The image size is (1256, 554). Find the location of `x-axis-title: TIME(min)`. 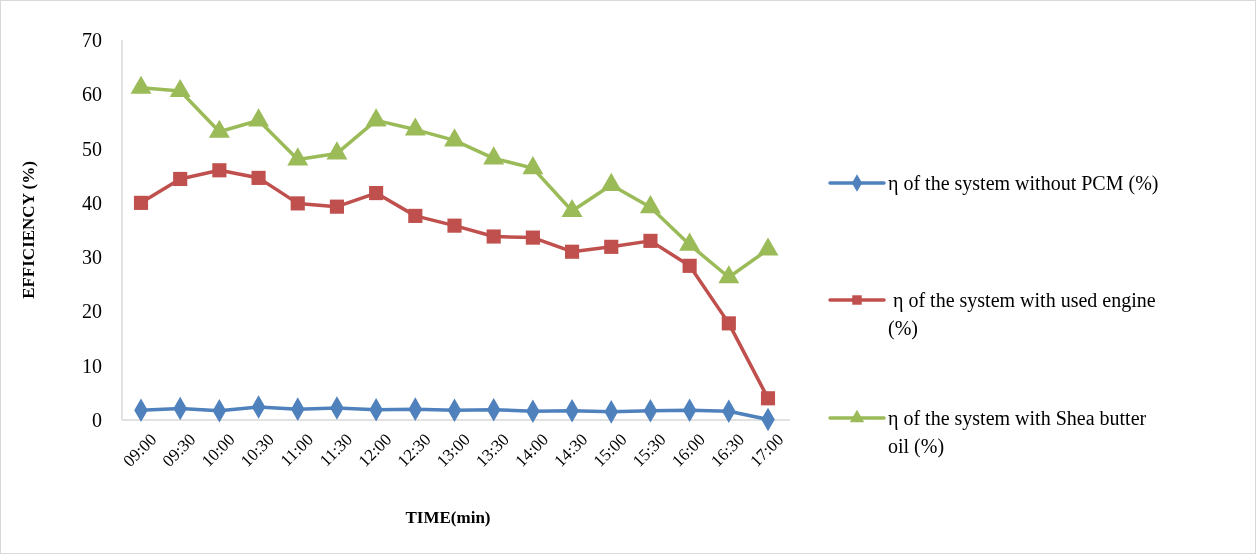

x-axis-title: TIME(min) is located at coordinates (448, 517).